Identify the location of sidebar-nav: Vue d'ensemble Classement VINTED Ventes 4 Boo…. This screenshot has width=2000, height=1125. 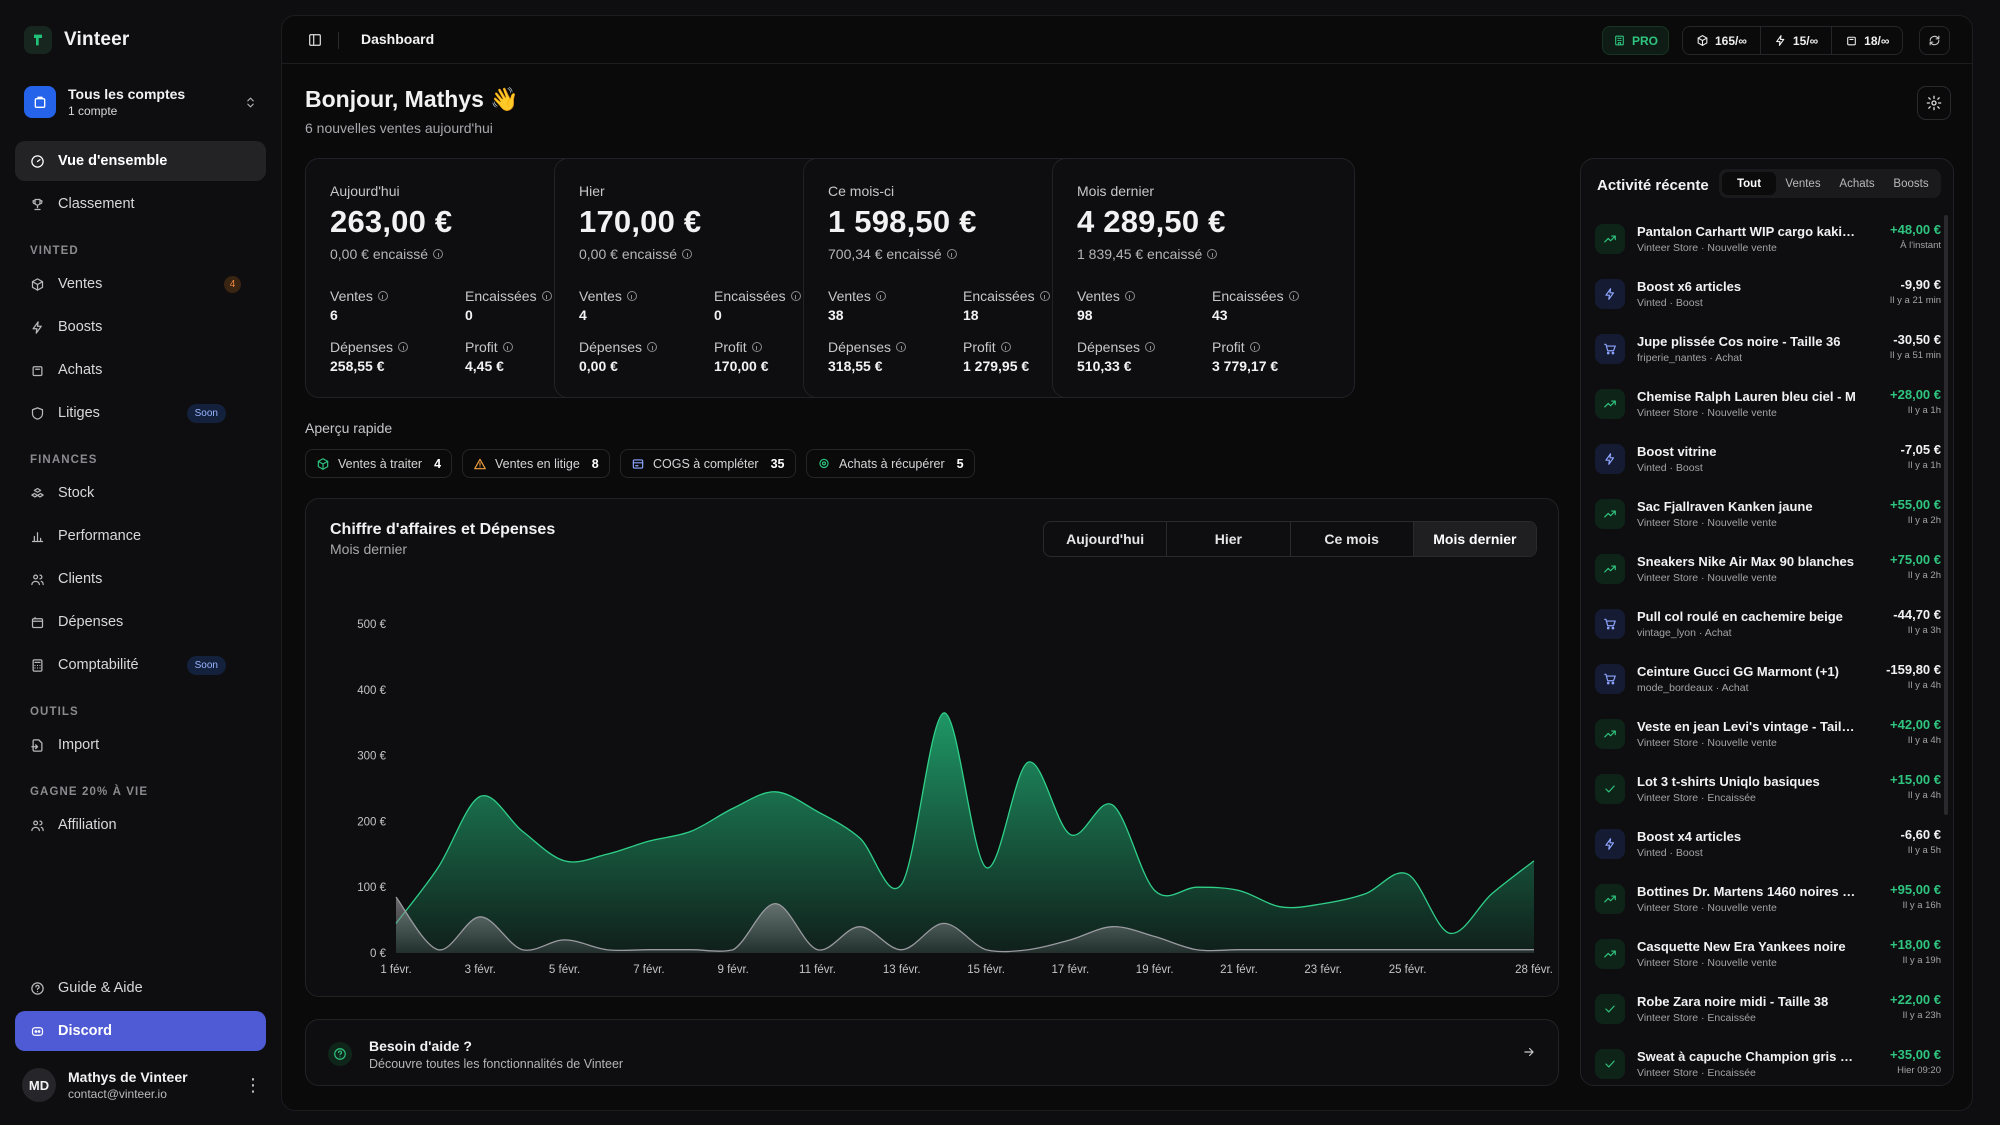
(140, 494).